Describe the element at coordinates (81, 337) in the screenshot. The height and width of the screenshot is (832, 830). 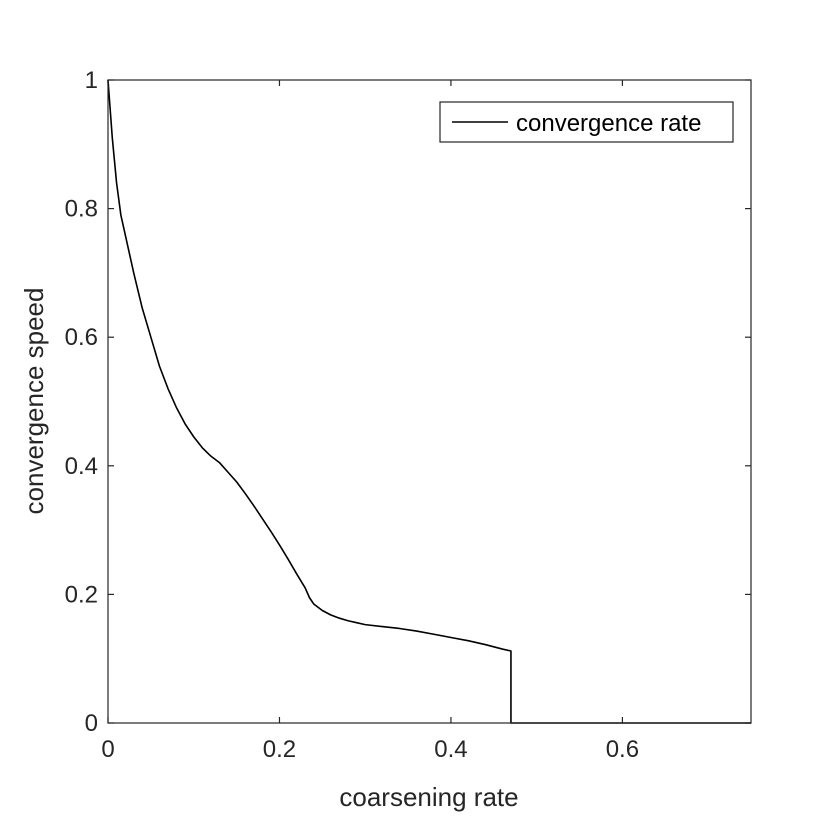
I see `y-tick-label: 0.6` at that location.